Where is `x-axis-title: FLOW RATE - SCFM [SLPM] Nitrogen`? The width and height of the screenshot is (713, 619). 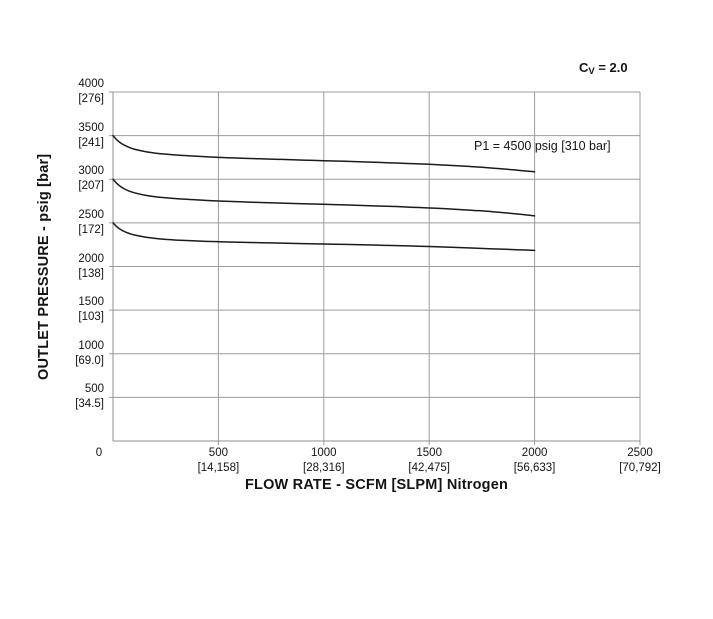 x-axis-title: FLOW RATE - SCFM [SLPM] Nitrogen is located at coordinates (376, 485).